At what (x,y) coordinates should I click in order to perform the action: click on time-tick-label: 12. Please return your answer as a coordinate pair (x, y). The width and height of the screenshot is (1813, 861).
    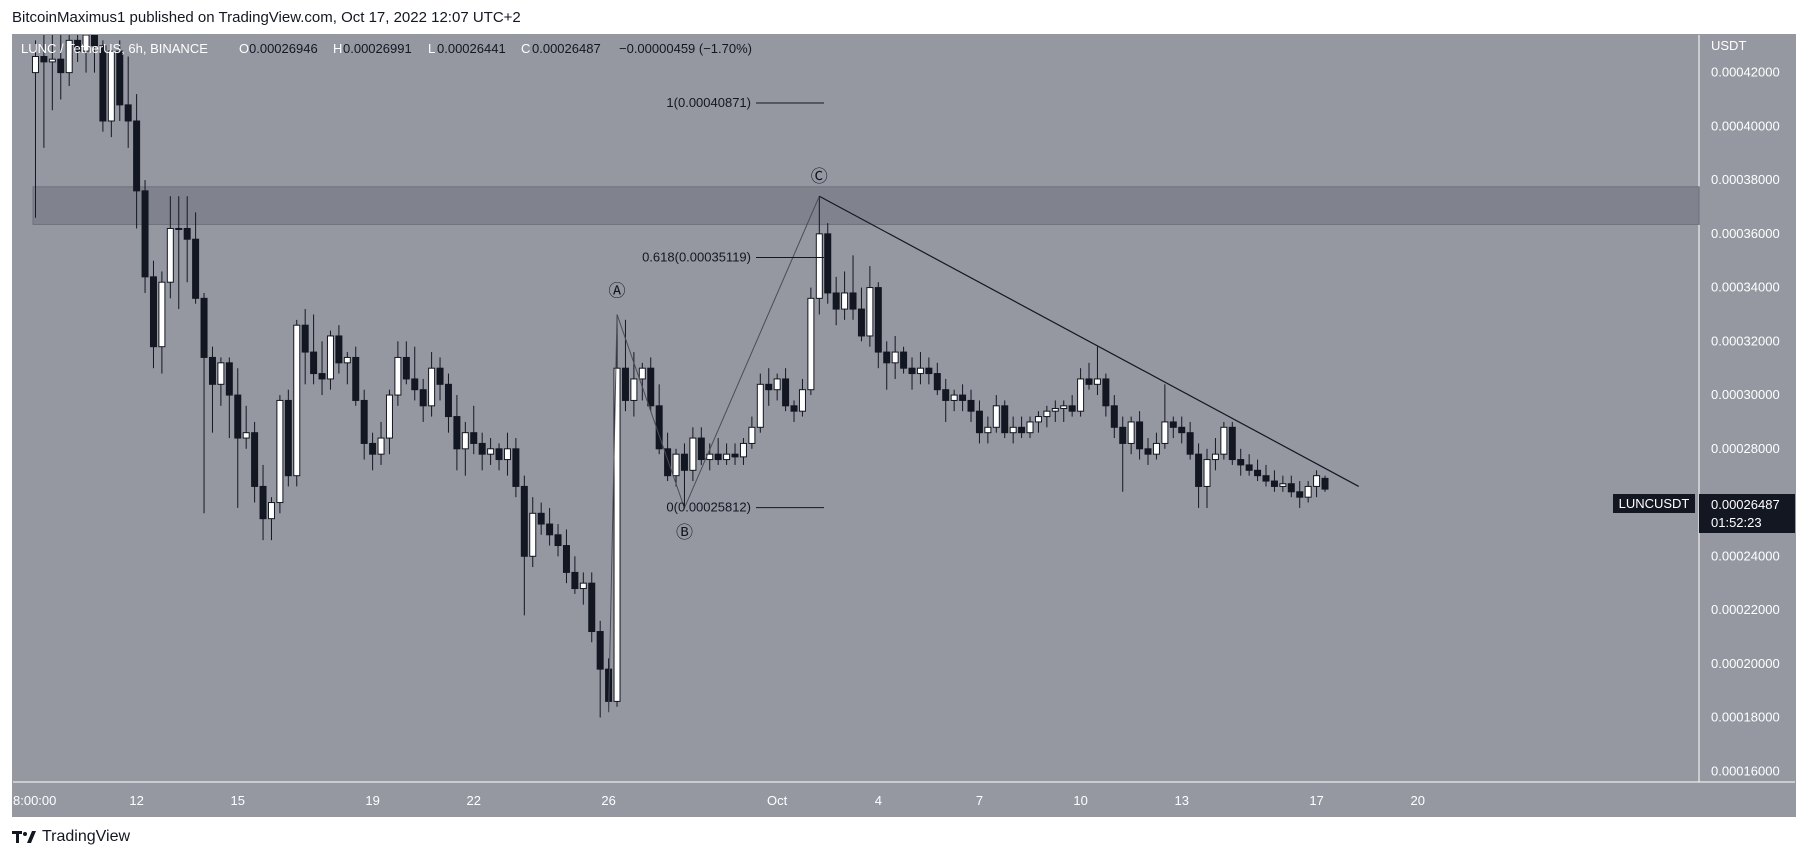
    Looking at the image, I should click on (136, 800).